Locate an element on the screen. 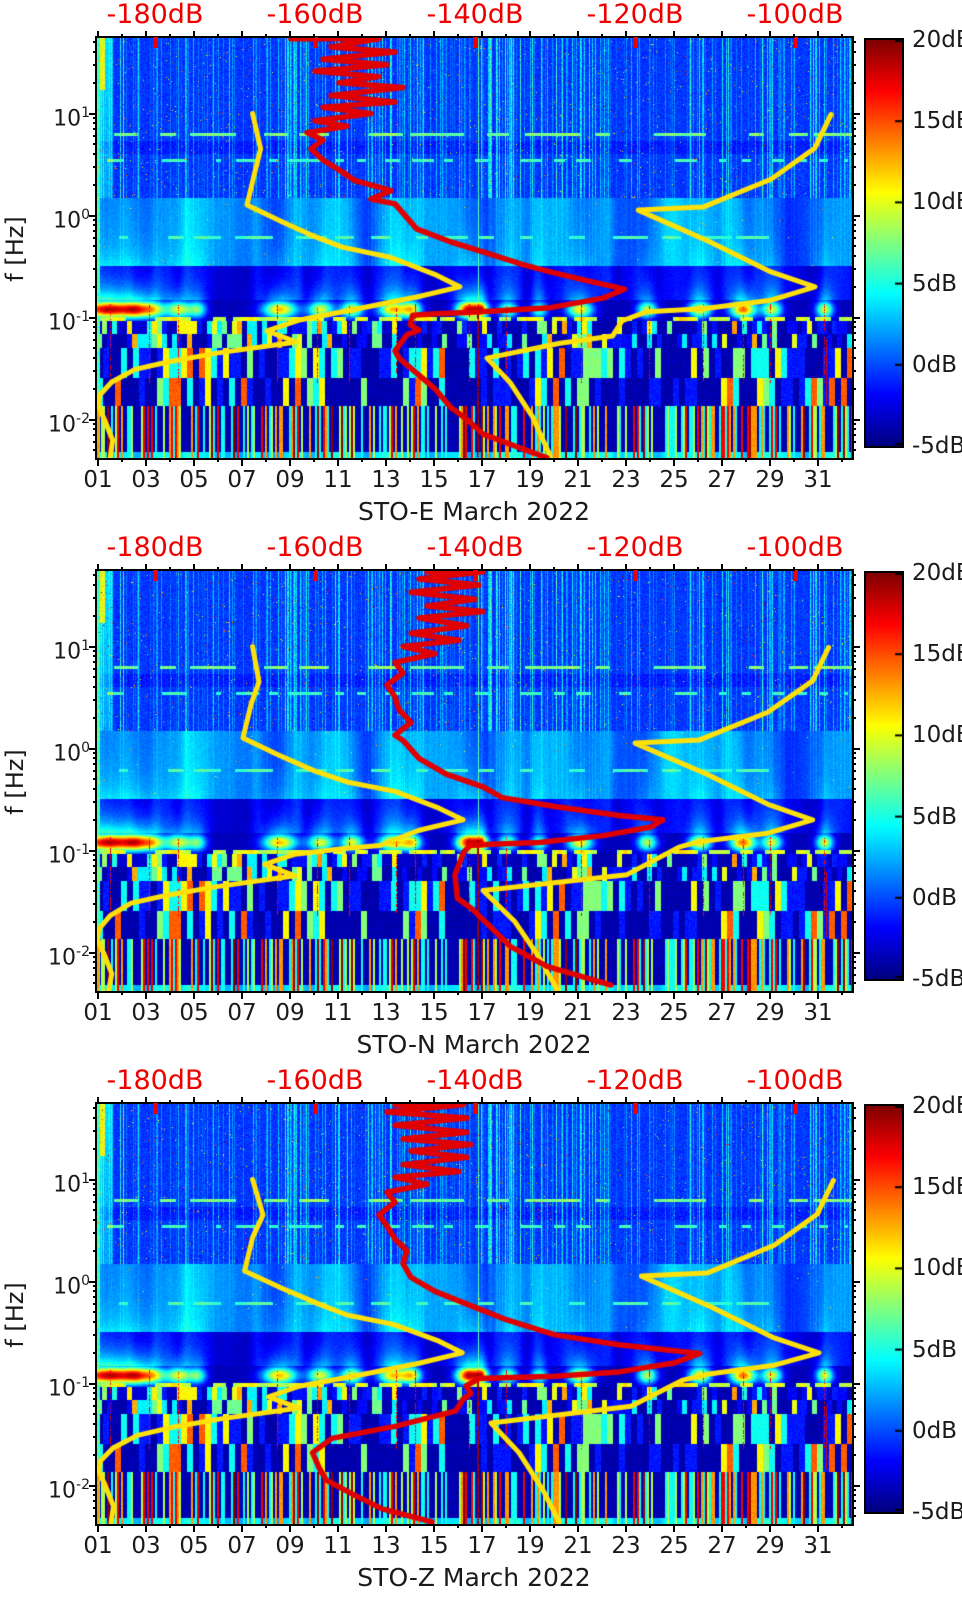 Image resolution: width=962 pixels, height=1599 pixels. y-tick-label: 10¹ is located at coordinates (71, 117).